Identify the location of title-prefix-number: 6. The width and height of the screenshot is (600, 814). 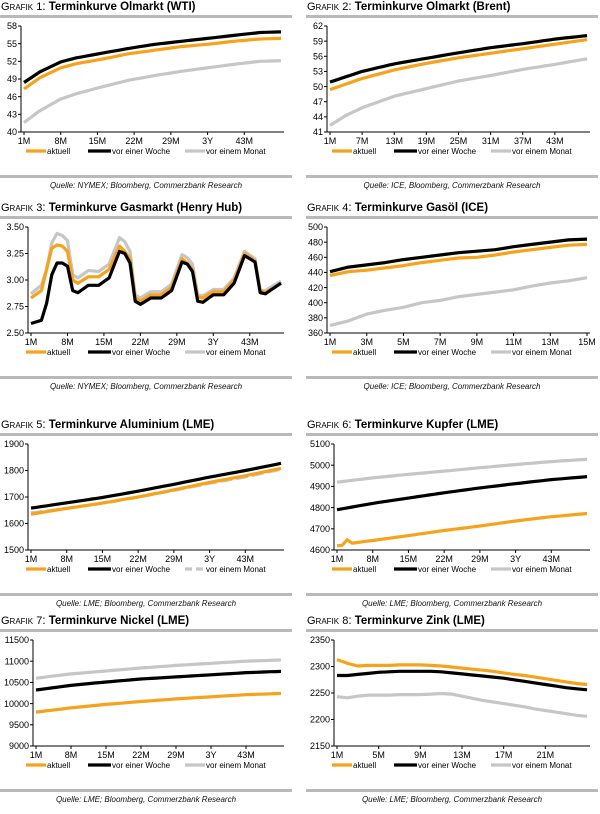
(345, 425).